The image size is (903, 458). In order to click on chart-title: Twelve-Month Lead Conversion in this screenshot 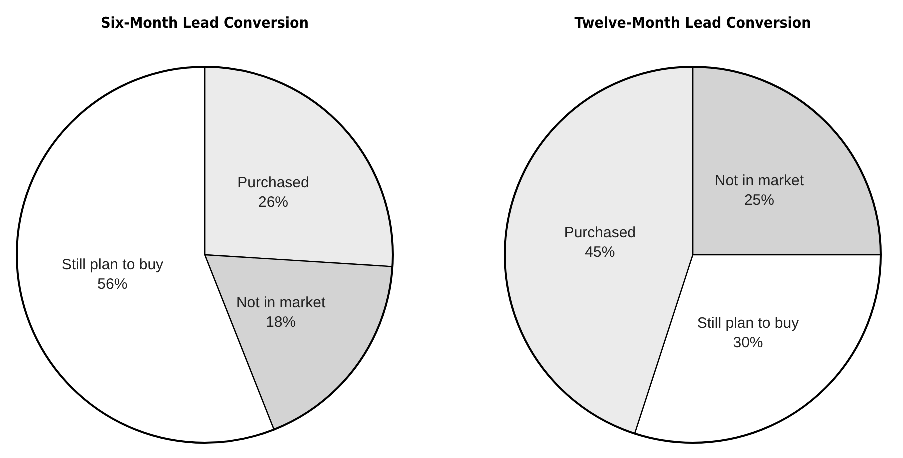, I will do `click(693, 23)`.